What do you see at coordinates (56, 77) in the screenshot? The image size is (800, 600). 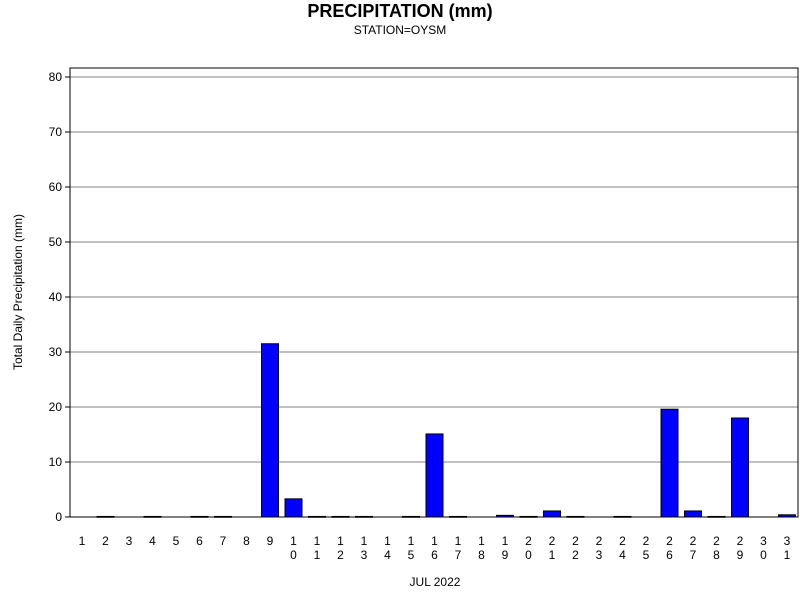 I see `y-tick-label: 80` at bounding box center [56, 77].